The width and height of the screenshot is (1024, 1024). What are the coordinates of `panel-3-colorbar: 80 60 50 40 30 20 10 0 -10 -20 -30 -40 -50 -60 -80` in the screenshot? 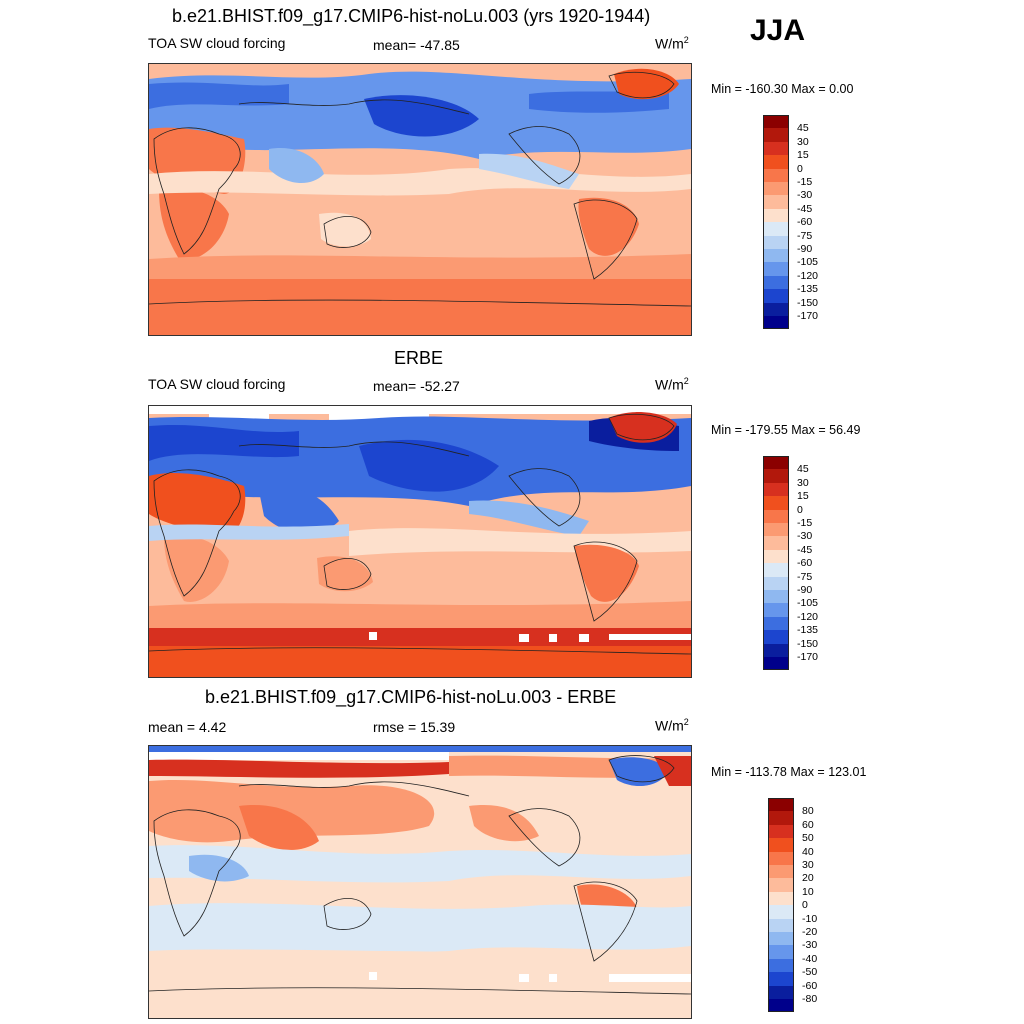 It's located at (808, 905).